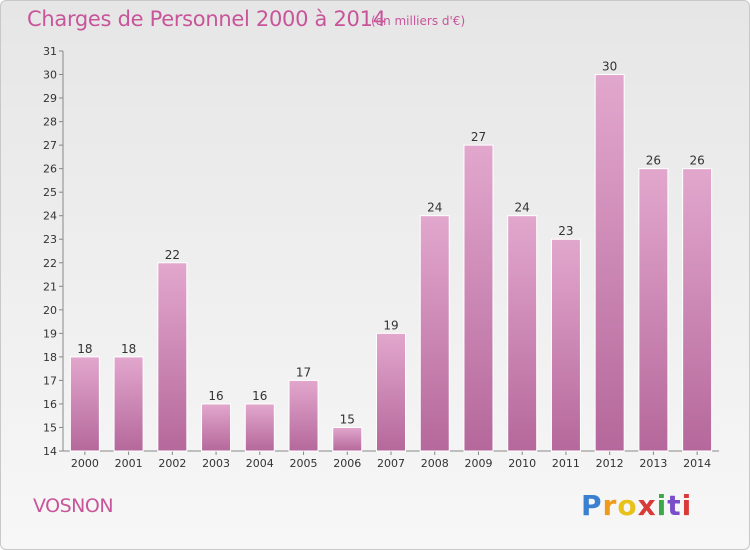  Describe the element at coordinates (610, 463) in the screenshot. I see `x-tick-label: 2012` at that location.